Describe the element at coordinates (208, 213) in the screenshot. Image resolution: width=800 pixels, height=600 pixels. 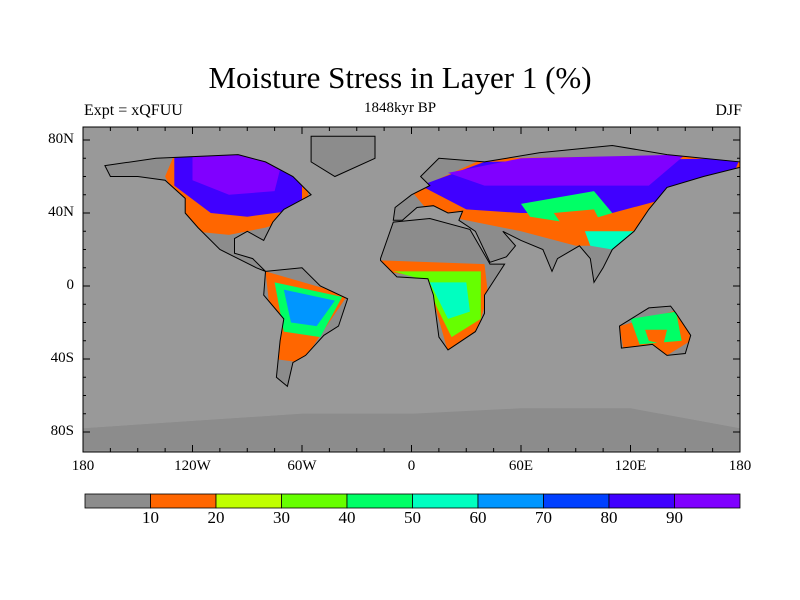
I see `coastline-north-america` at that location.